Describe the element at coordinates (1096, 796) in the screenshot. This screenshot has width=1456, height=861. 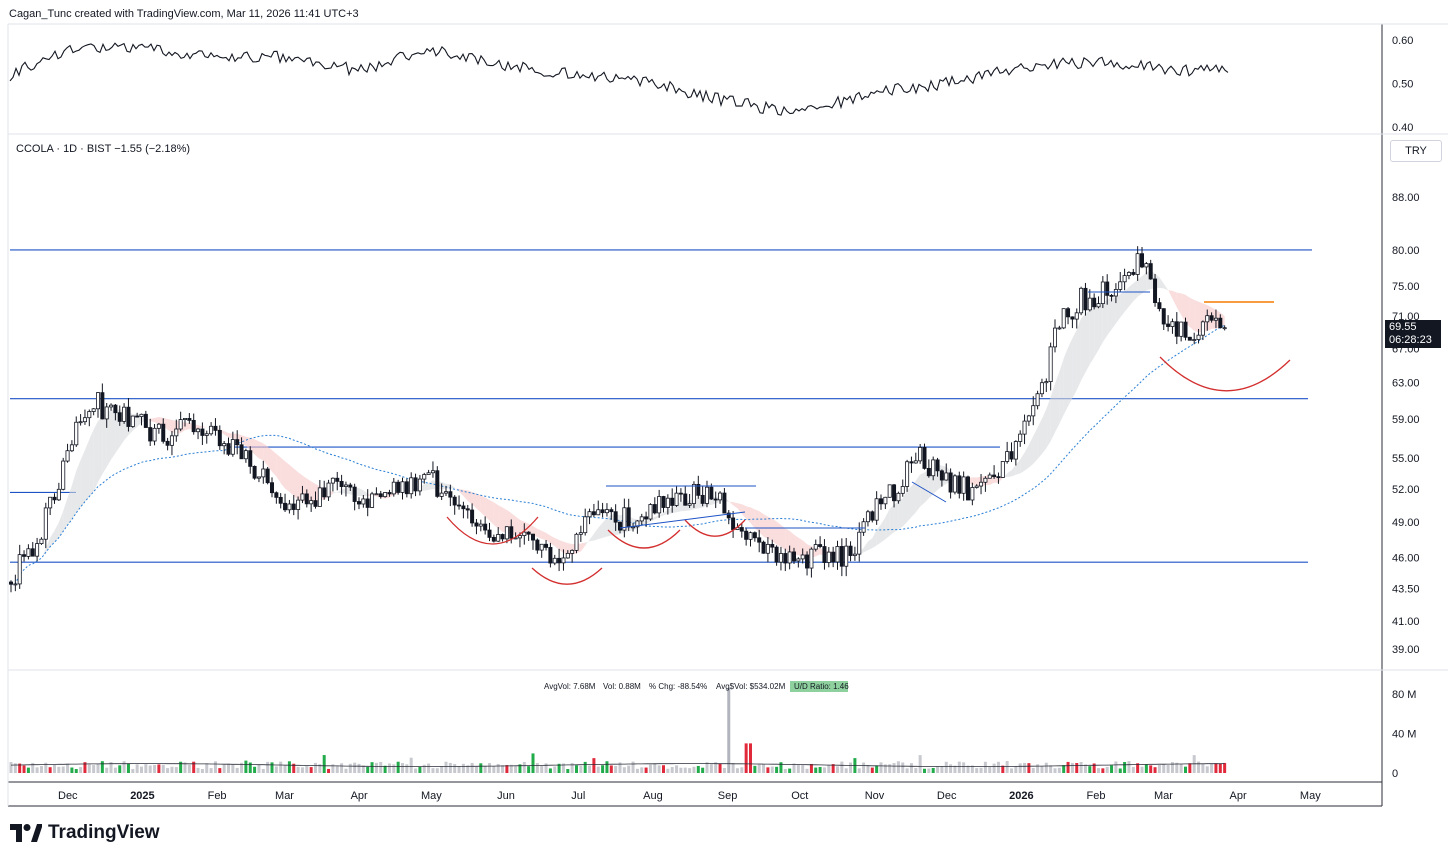
I see `time-tick-label: Feb` at that location.